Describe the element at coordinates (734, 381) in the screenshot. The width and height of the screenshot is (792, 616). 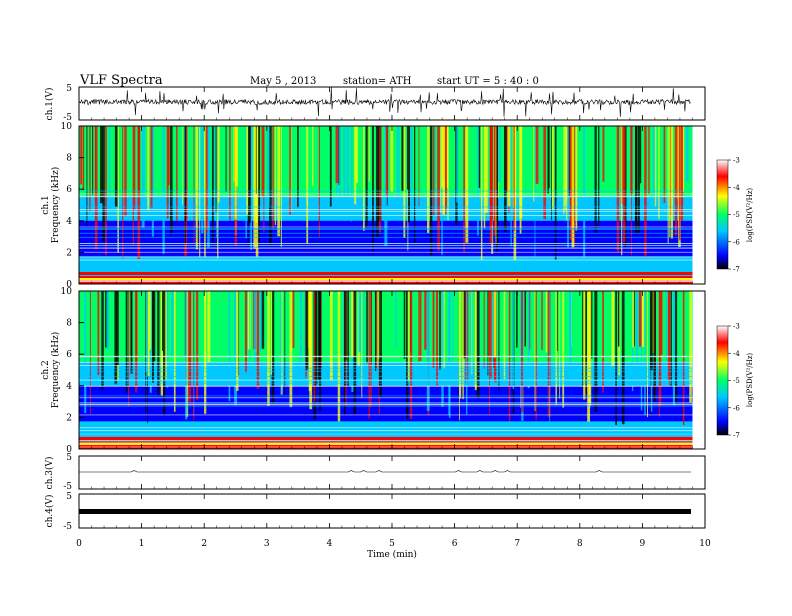
I see `ch2-colorbar-ticks: -3 -4 -5 -6 -7` at that location.